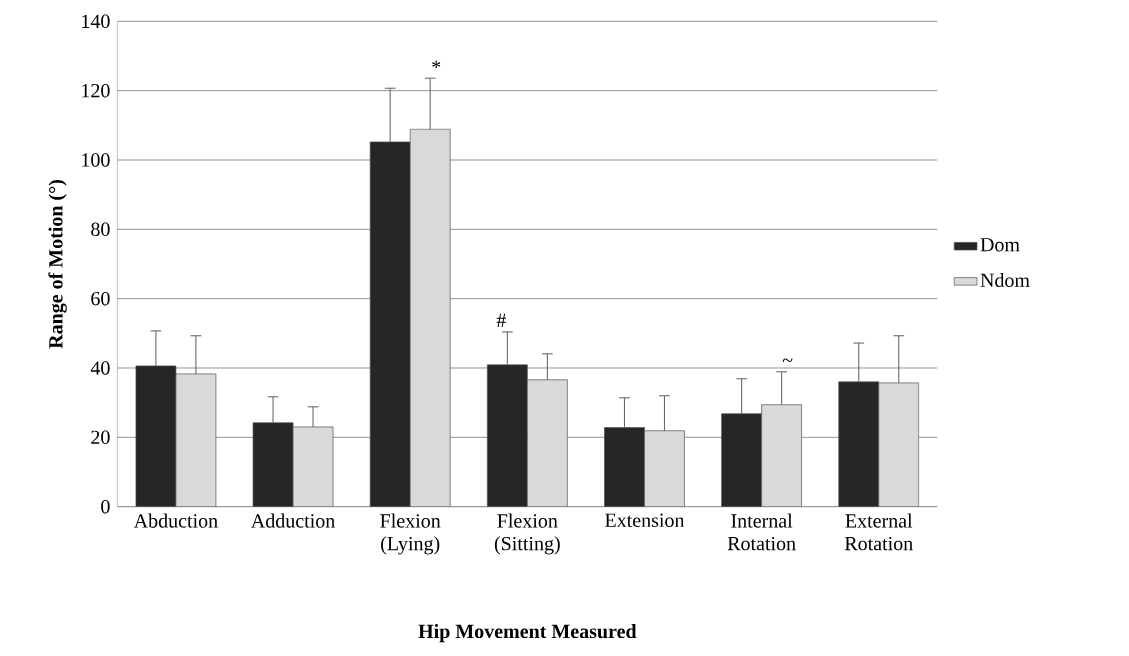 Image resolution: width=1129 pixels, height=656 pixels. Describe the element at coordinates (57, 264) in the screenshot. I see `y-axis-title: Range of Motion (°)` at that location.